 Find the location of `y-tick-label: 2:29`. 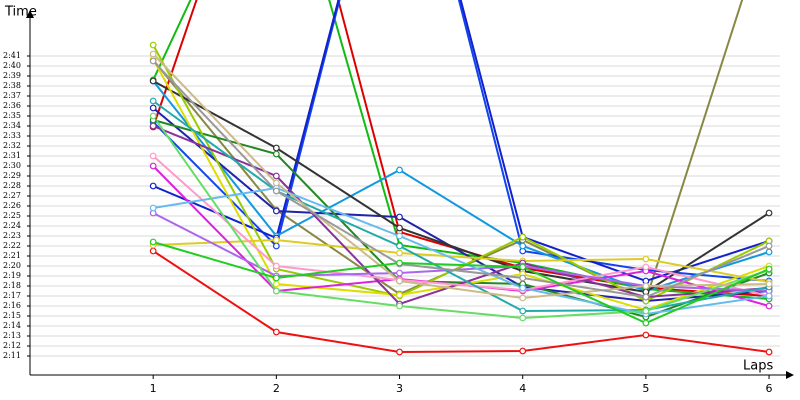

y-tick-label: 2:29 is located at coordinates (12, 175).